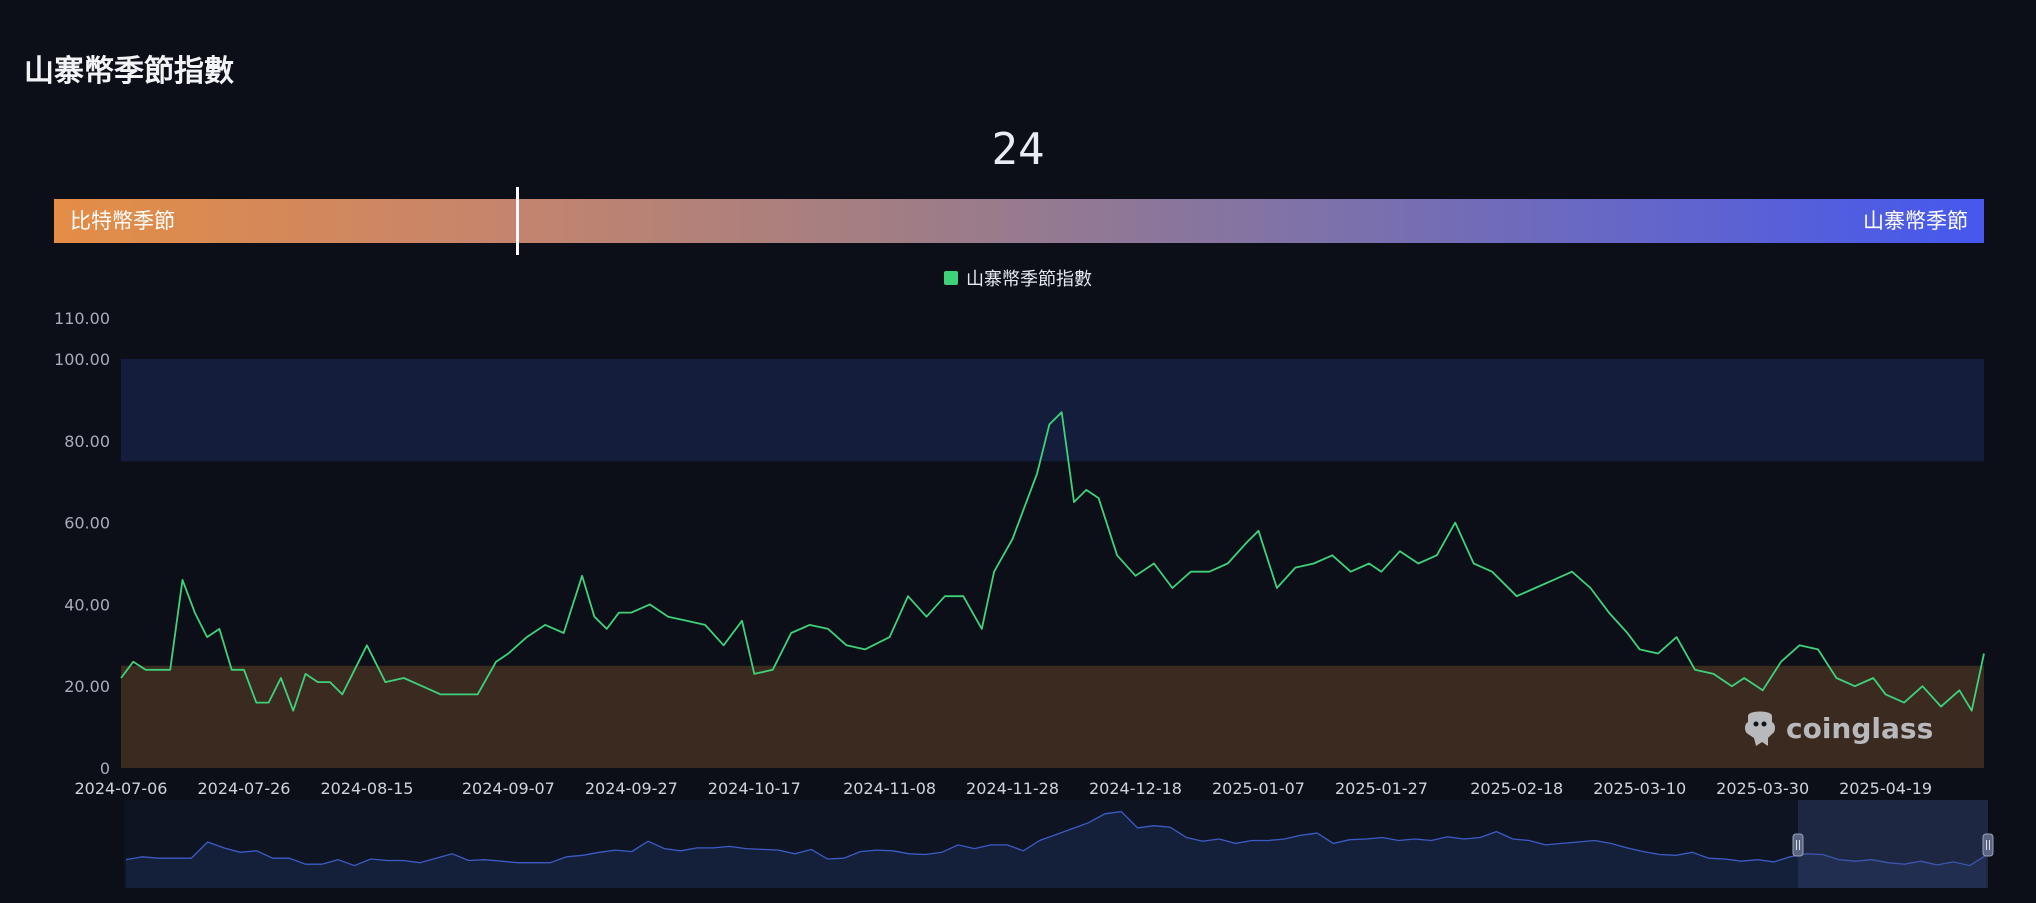 The height and width of the screenshot is (903, 2036). What do you see at coordinates (1381, 788) in the screenshot?
I see `x-tick-label: 2025-01-27` at bounding box center [1381, 788].